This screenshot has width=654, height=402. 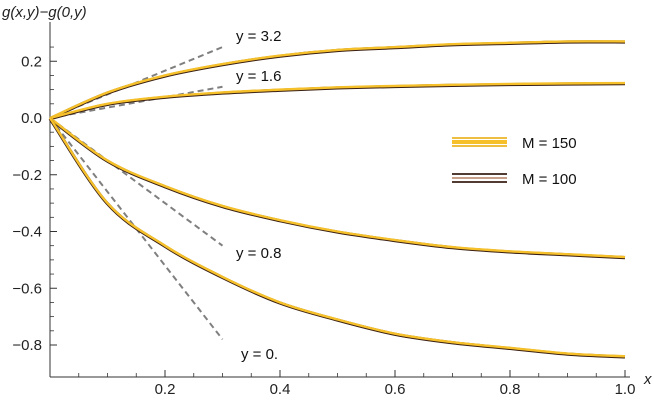 I want to click on x-tick-label: 0.6, so click(x=395, y=389).